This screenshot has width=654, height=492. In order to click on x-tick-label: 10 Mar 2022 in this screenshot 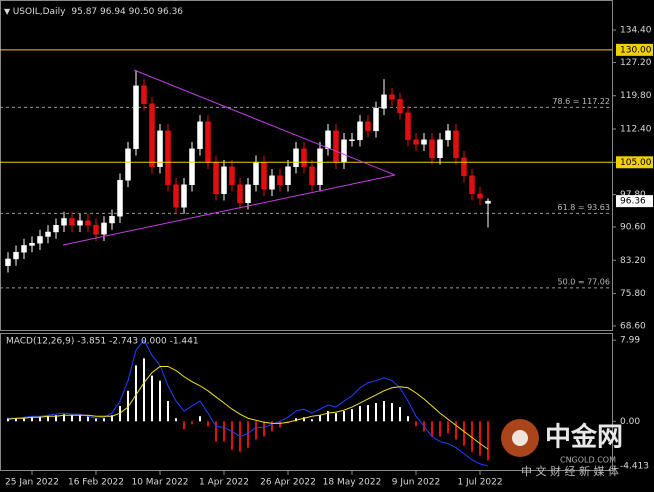, I will do `click(159, 483)`.